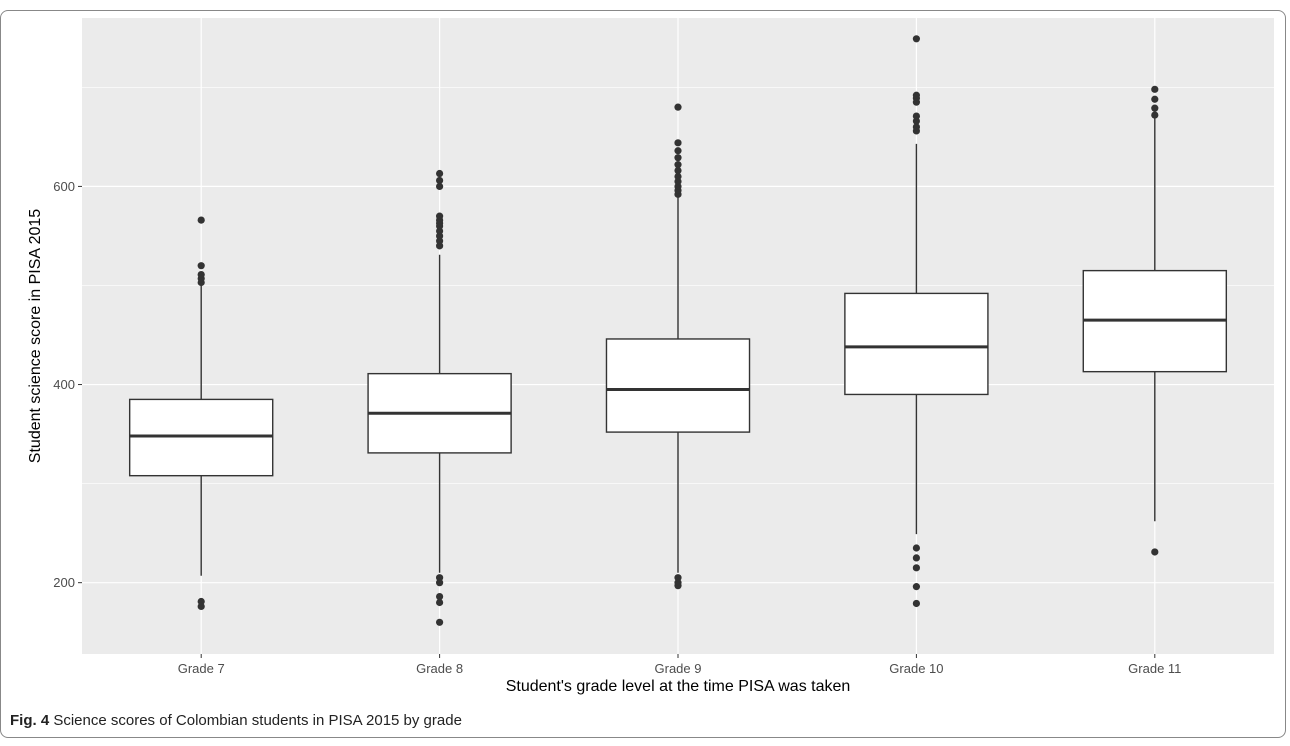 The image size is (1290, 746). Describe the element at coordinates (439, 668) in the screenshot. I see `x-tick-label: Grade 8` at that location.